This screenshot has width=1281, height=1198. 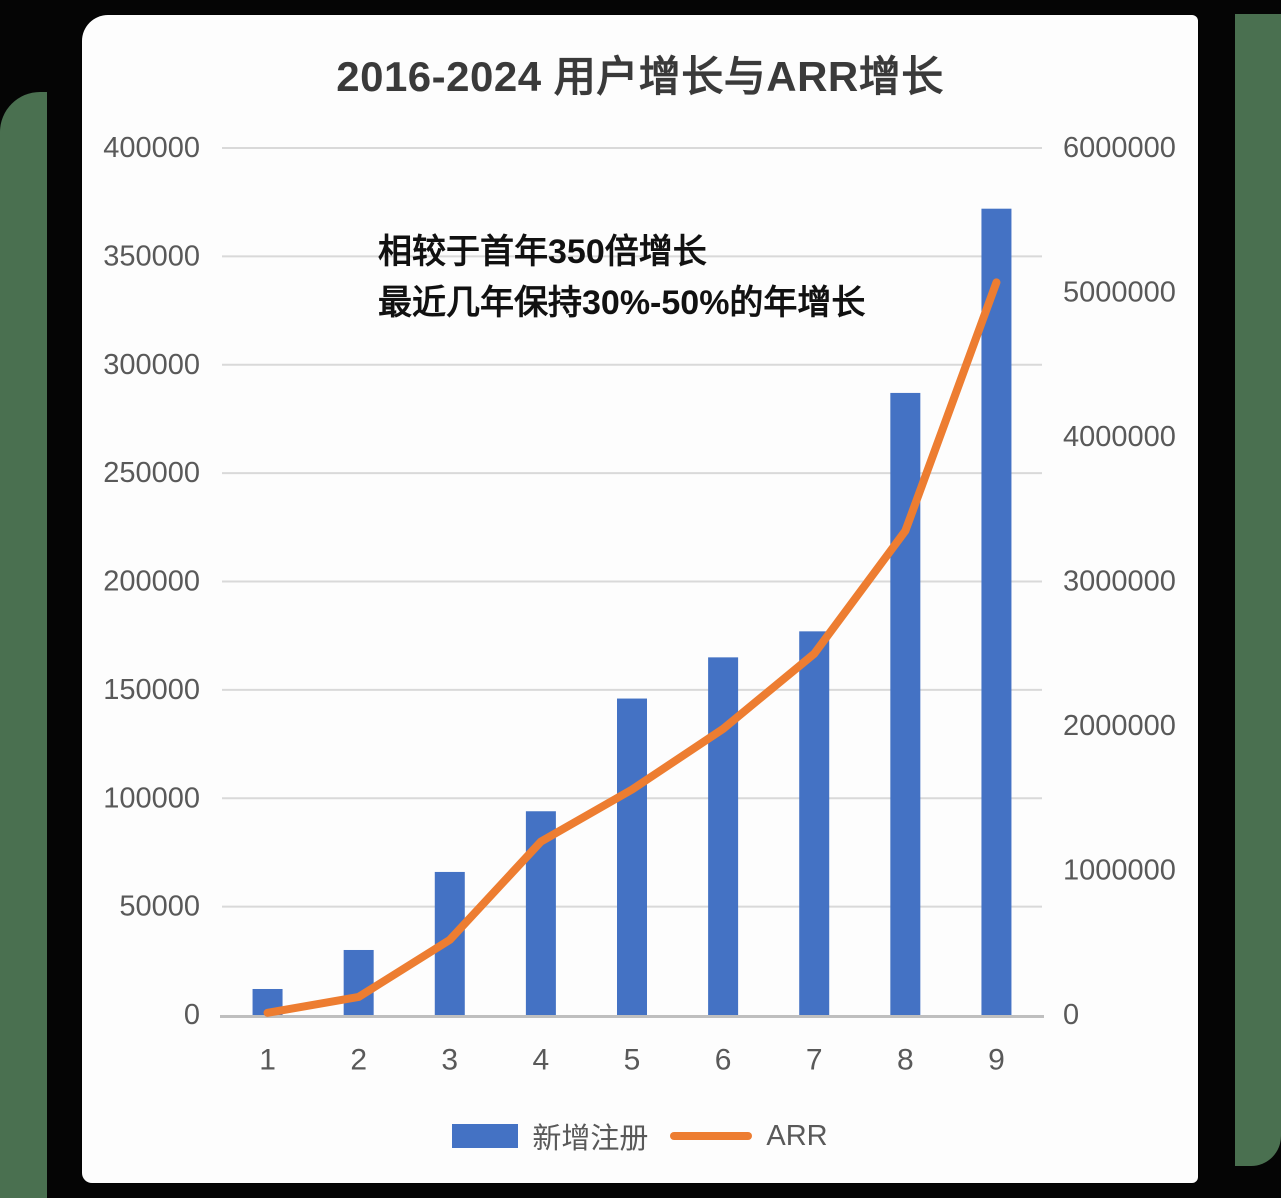 What do you see at coordinates (1119, 148) in the screenshot?
I see `right-axis-tick-label: 6000000` at bounding box center [1119, 148].